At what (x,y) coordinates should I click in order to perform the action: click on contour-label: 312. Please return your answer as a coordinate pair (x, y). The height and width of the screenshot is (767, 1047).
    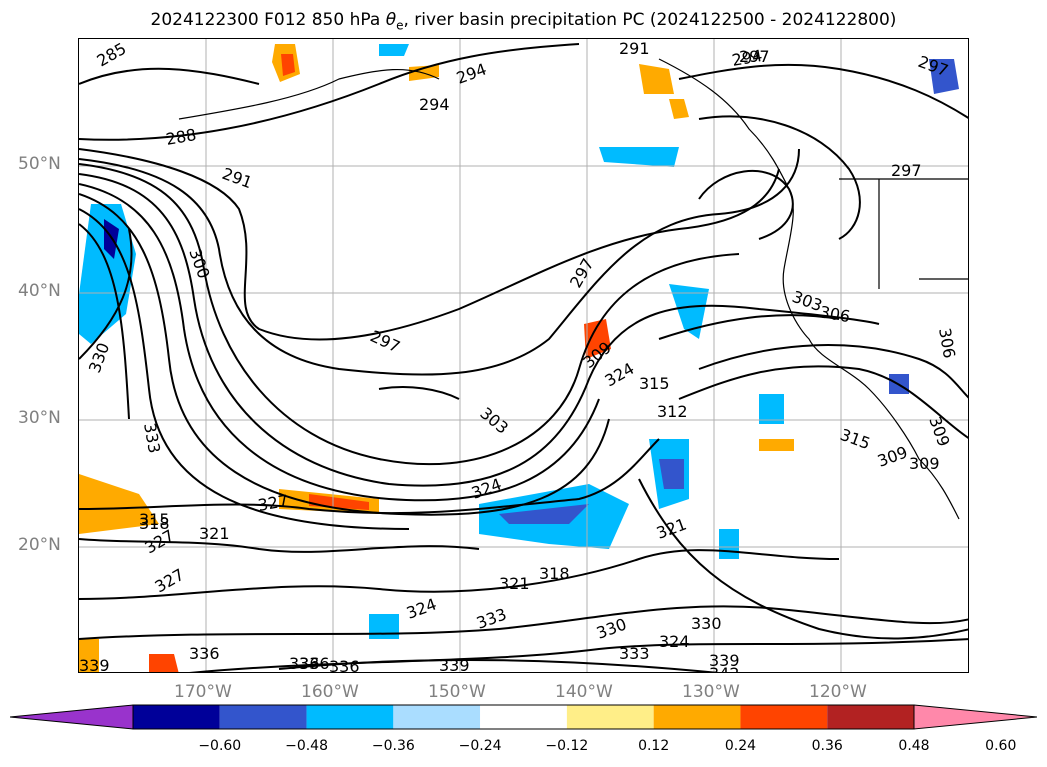
    Looking at the image, I should click on (672, 411).